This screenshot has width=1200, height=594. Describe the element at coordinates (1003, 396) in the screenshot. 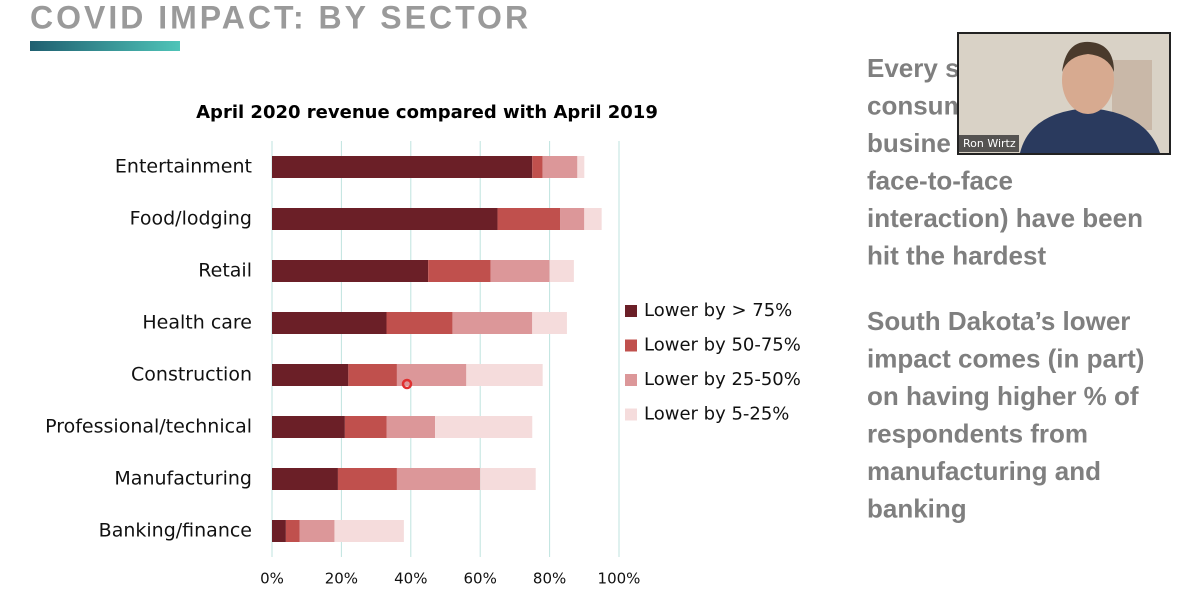

I see `side-line: on having higher % of` at that location.